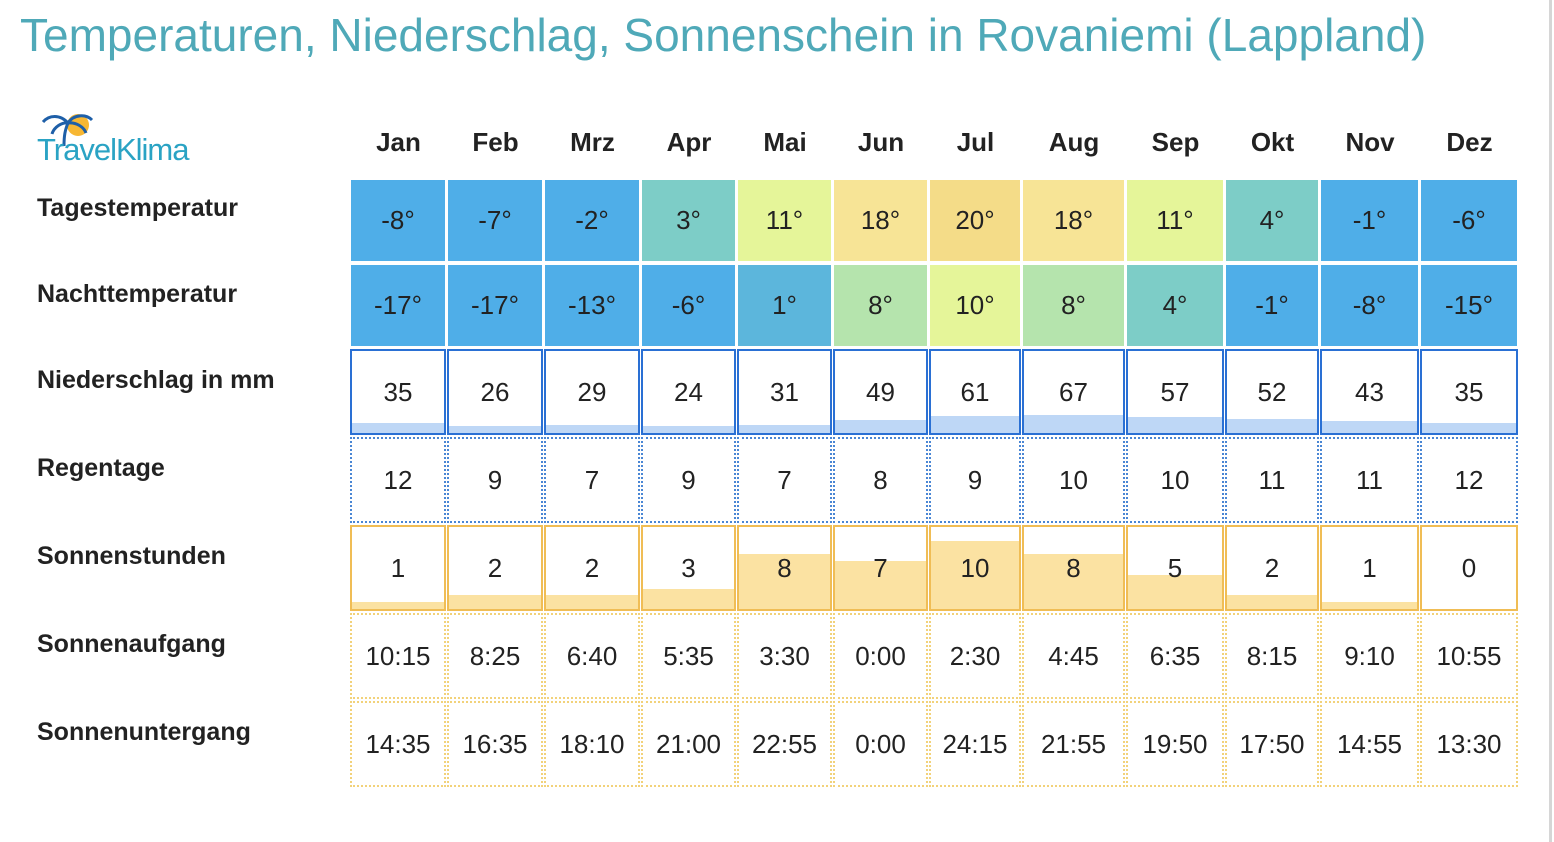 The height and width of the screenshot is (842, 1554). I want to click on cell-sun-hours-jun: 7, so click(880, 568).